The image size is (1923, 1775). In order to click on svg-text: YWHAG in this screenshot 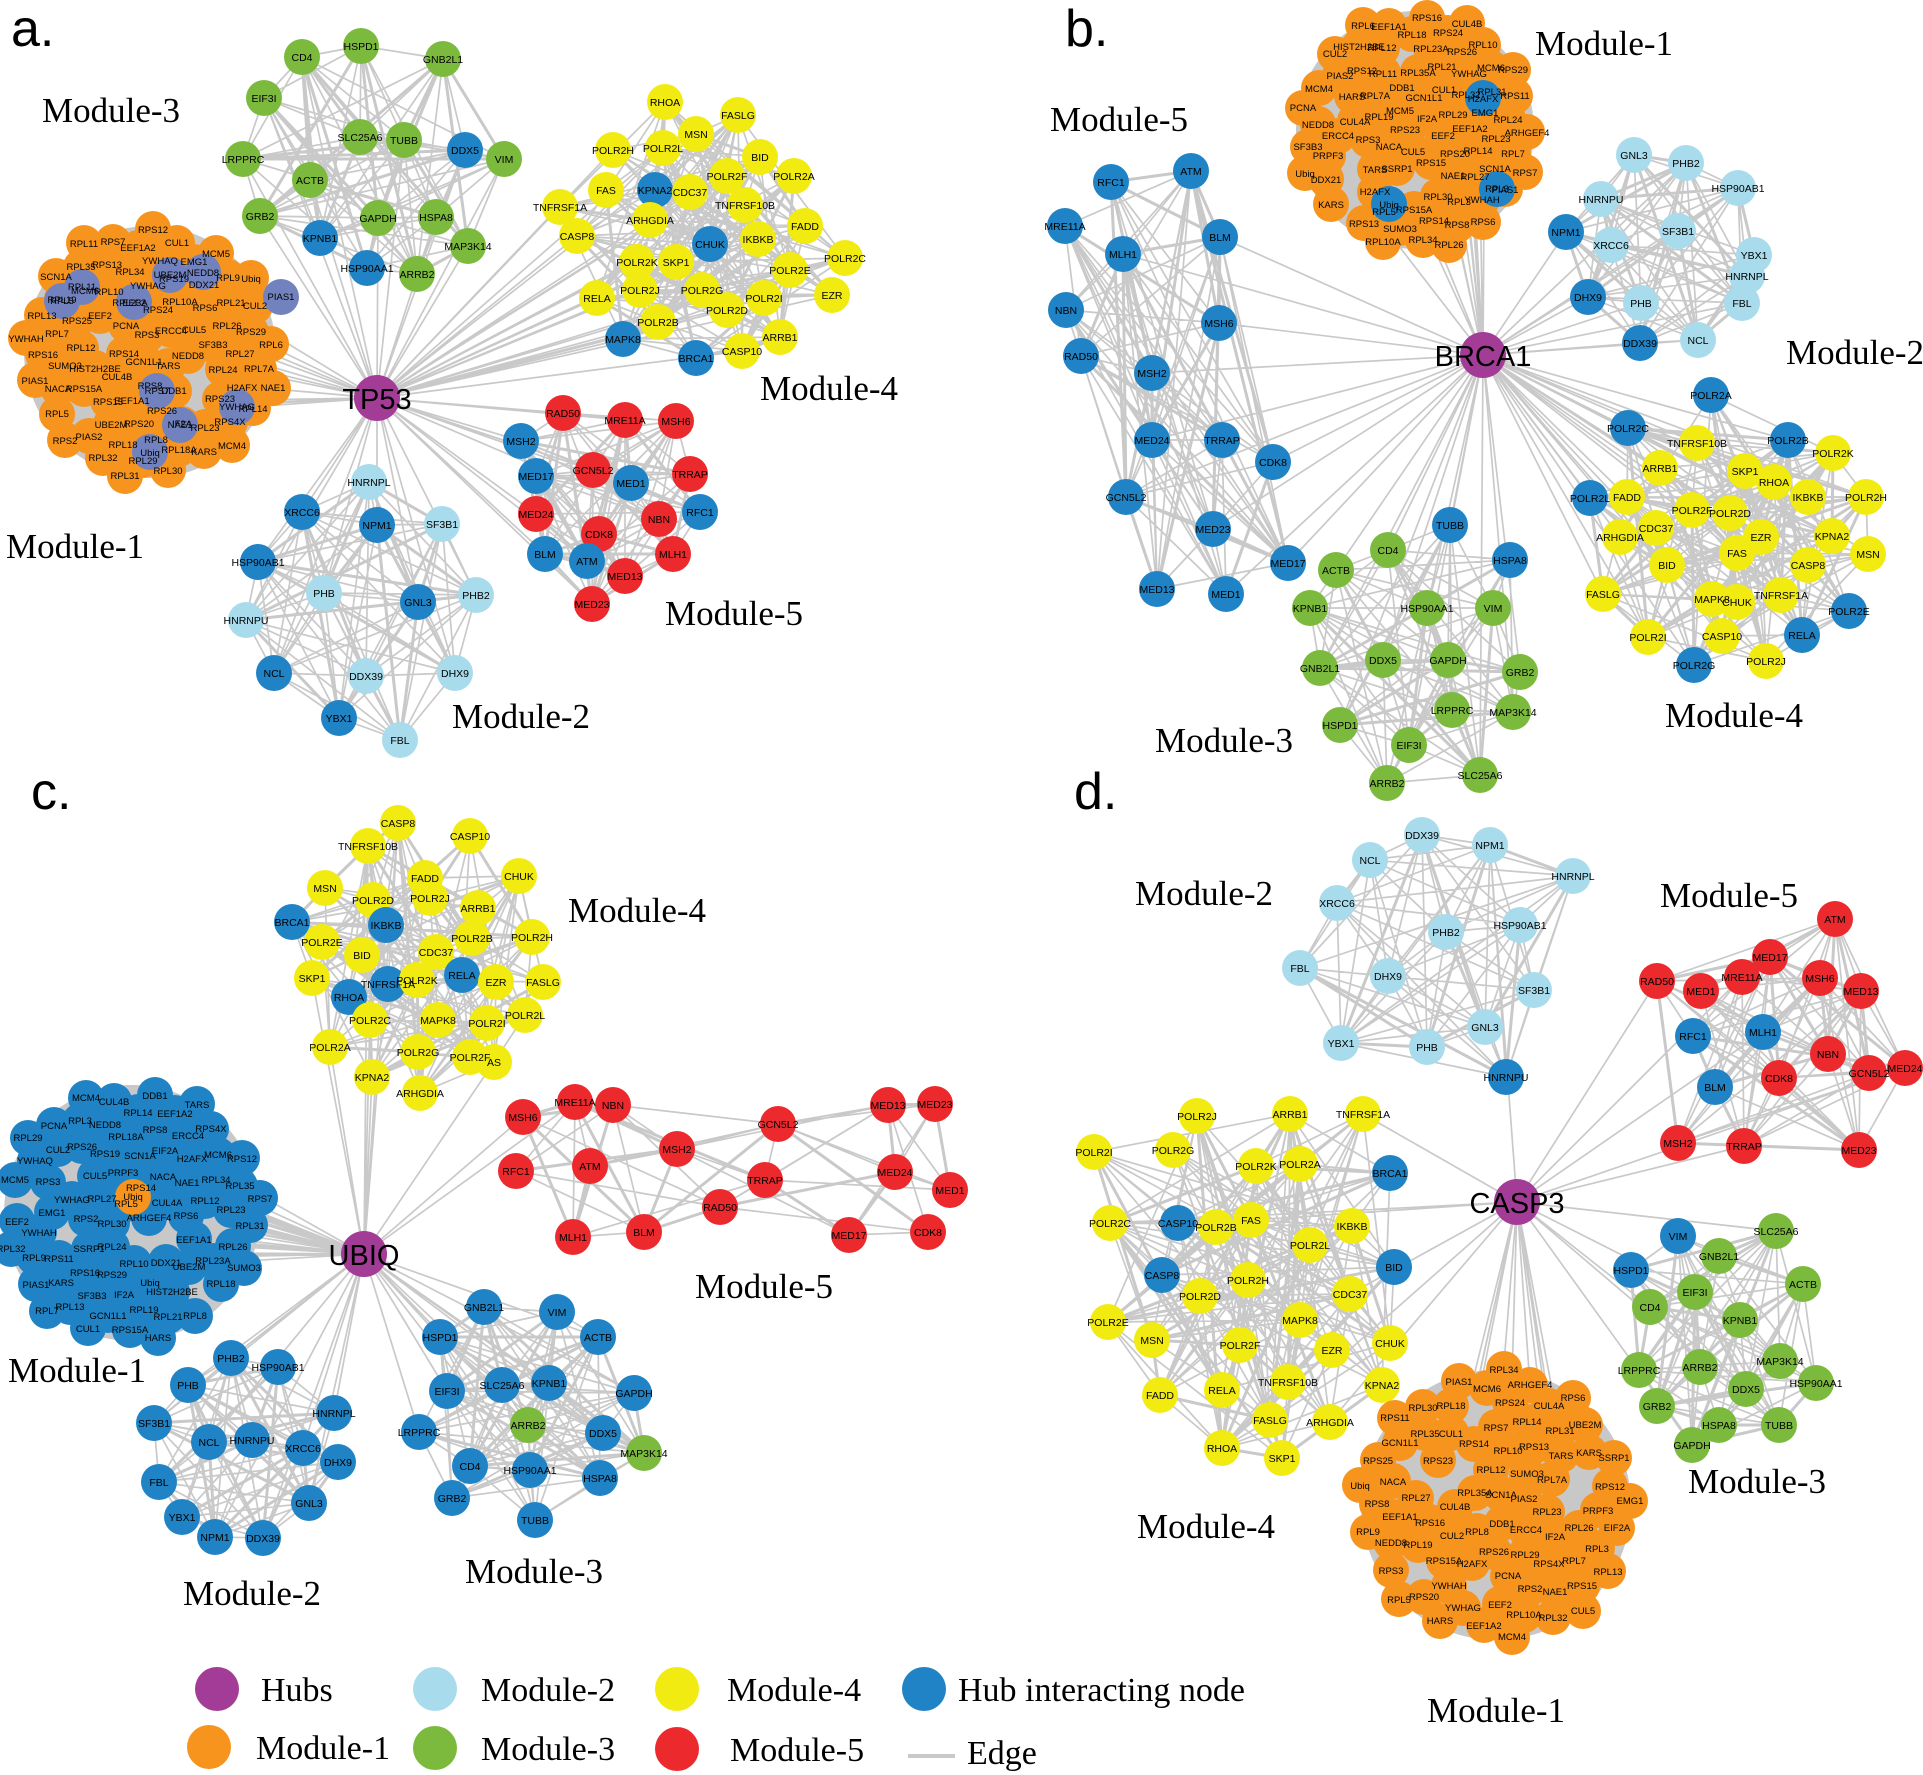, I will do `click(72, 1200)`.